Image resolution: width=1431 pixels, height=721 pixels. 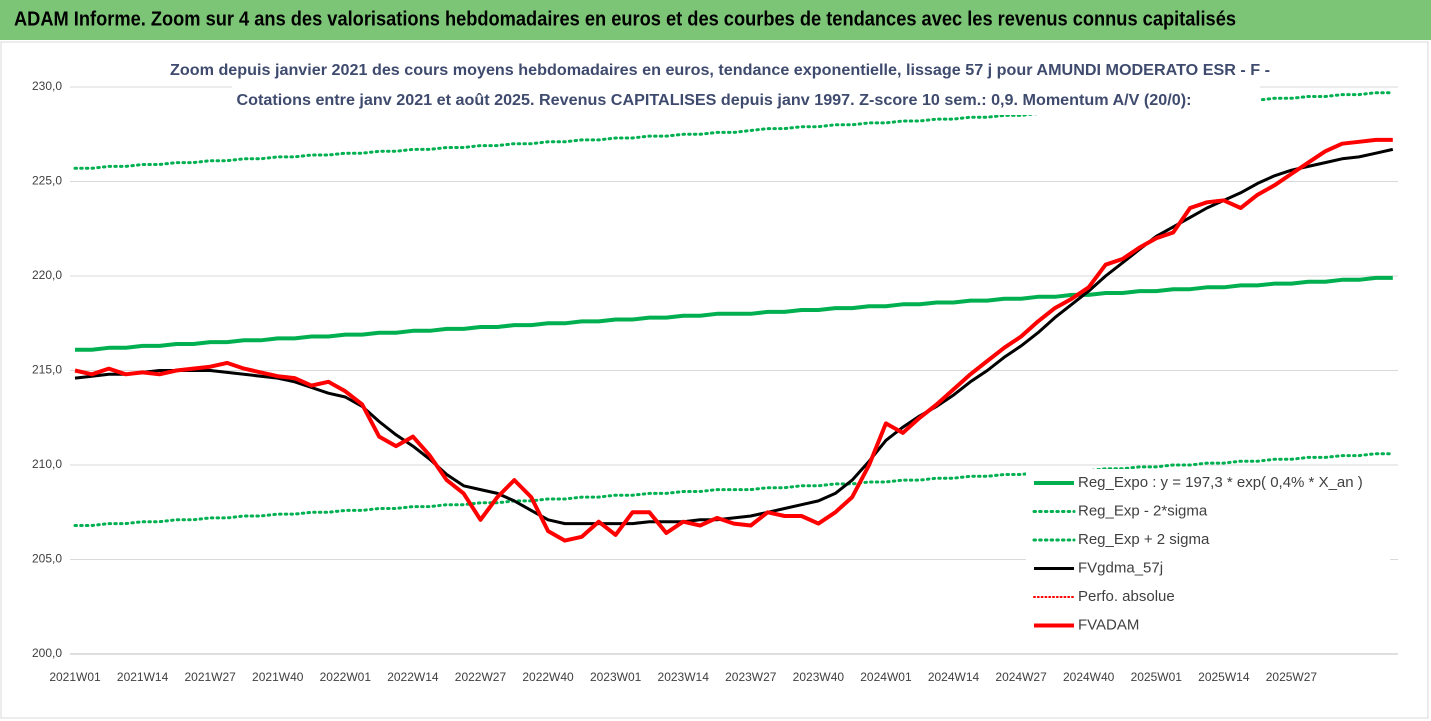 I want to click on x-tick-label: 2021W40, so click(x=278, y=677).